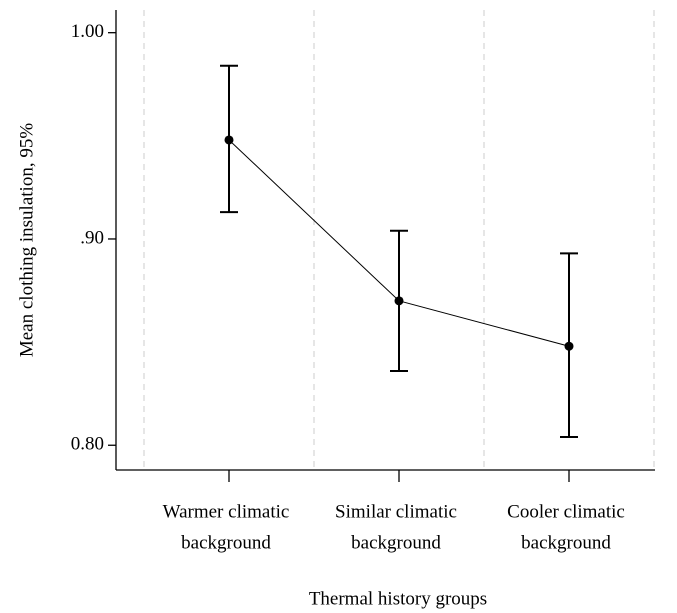 This screenshot has height=613, width=677. What do you see at coordinates (87, 444) in the screenshot?
I see `y-tick-label: 0.80` at bounding box center [87, 444].